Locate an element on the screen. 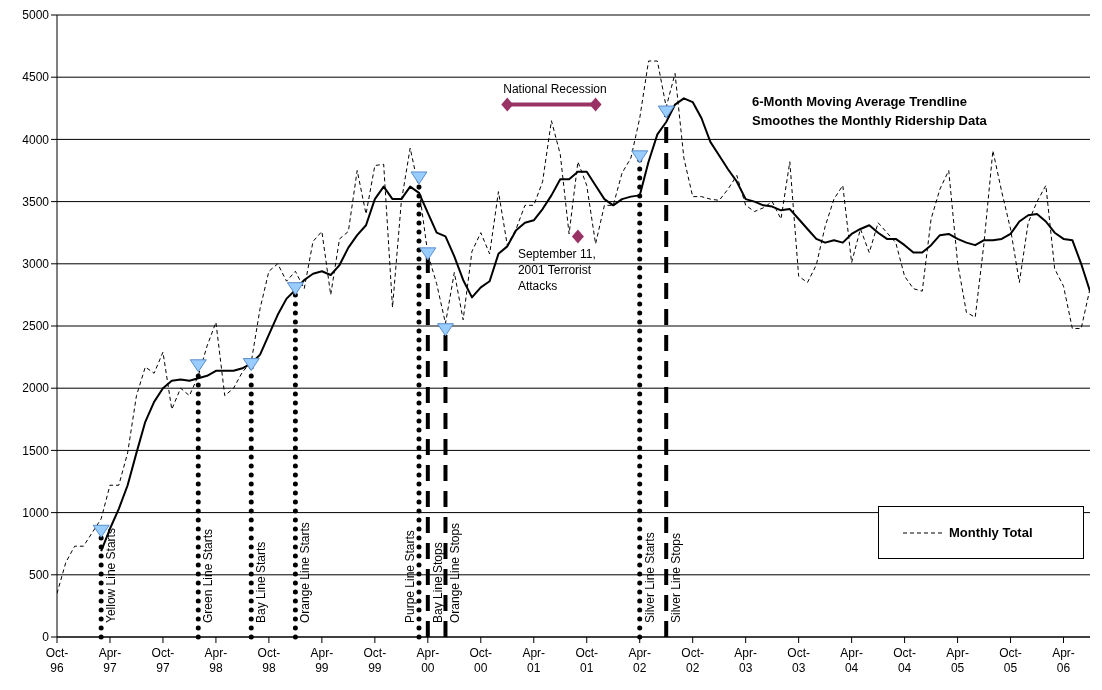 This screenshot has height=690, width=1102. y-tick-label: 1000 is located at coordinates (36, 512).